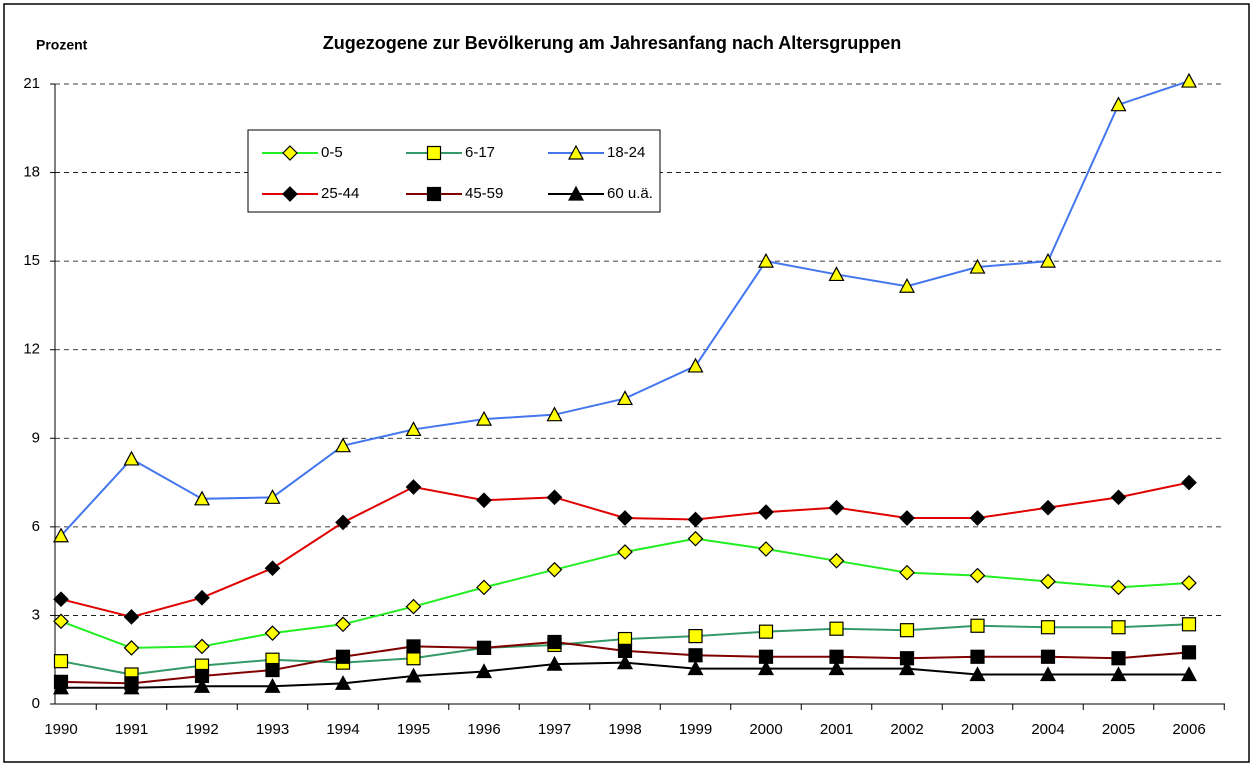 Image resolution: width=1254 pixels, height=767 pixels. Describe the element at coordinates (1047, 729) in the screenshot. I see `x-tick-label: 2004` at that location.